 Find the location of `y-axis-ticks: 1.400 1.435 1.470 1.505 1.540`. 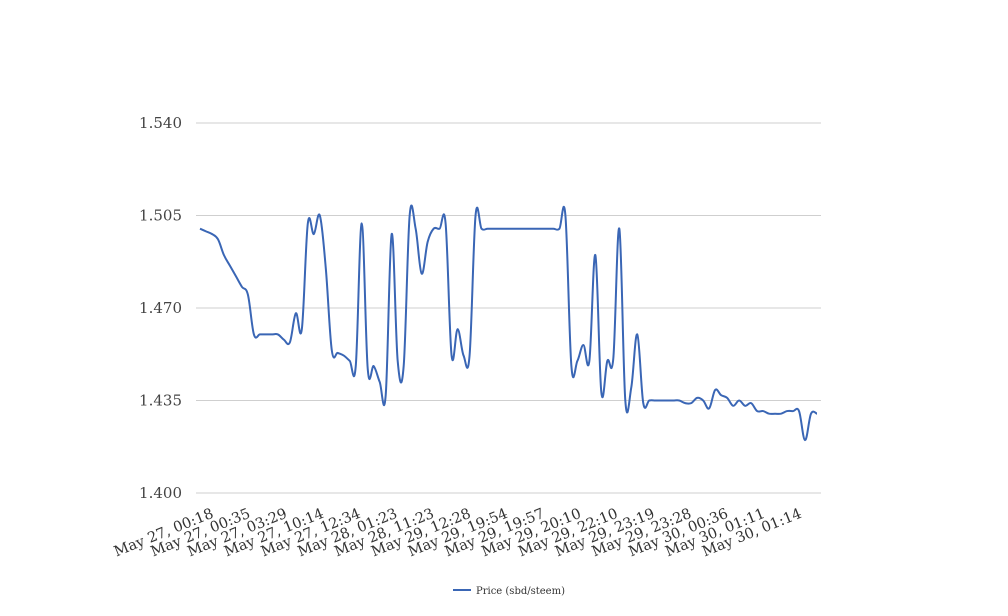

y-axis-ticks: 1.400 1.435 1.470 1.505 1.540 is located at coordinates (160, 308).